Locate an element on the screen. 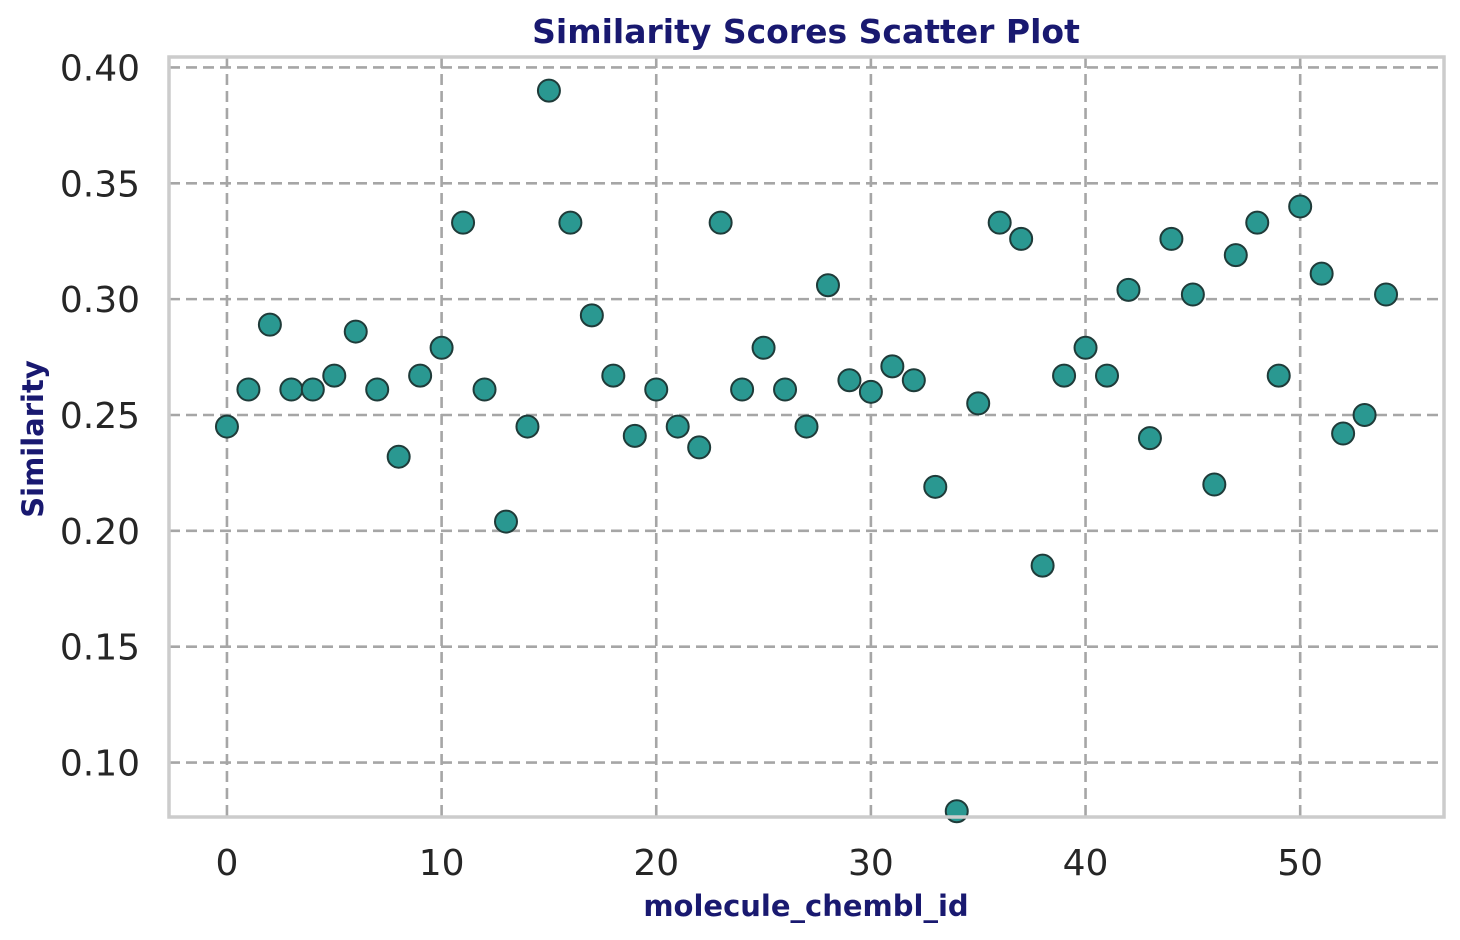  chart-title: Similarity Scores Scatter Plot is located at coordinates (806, 31).